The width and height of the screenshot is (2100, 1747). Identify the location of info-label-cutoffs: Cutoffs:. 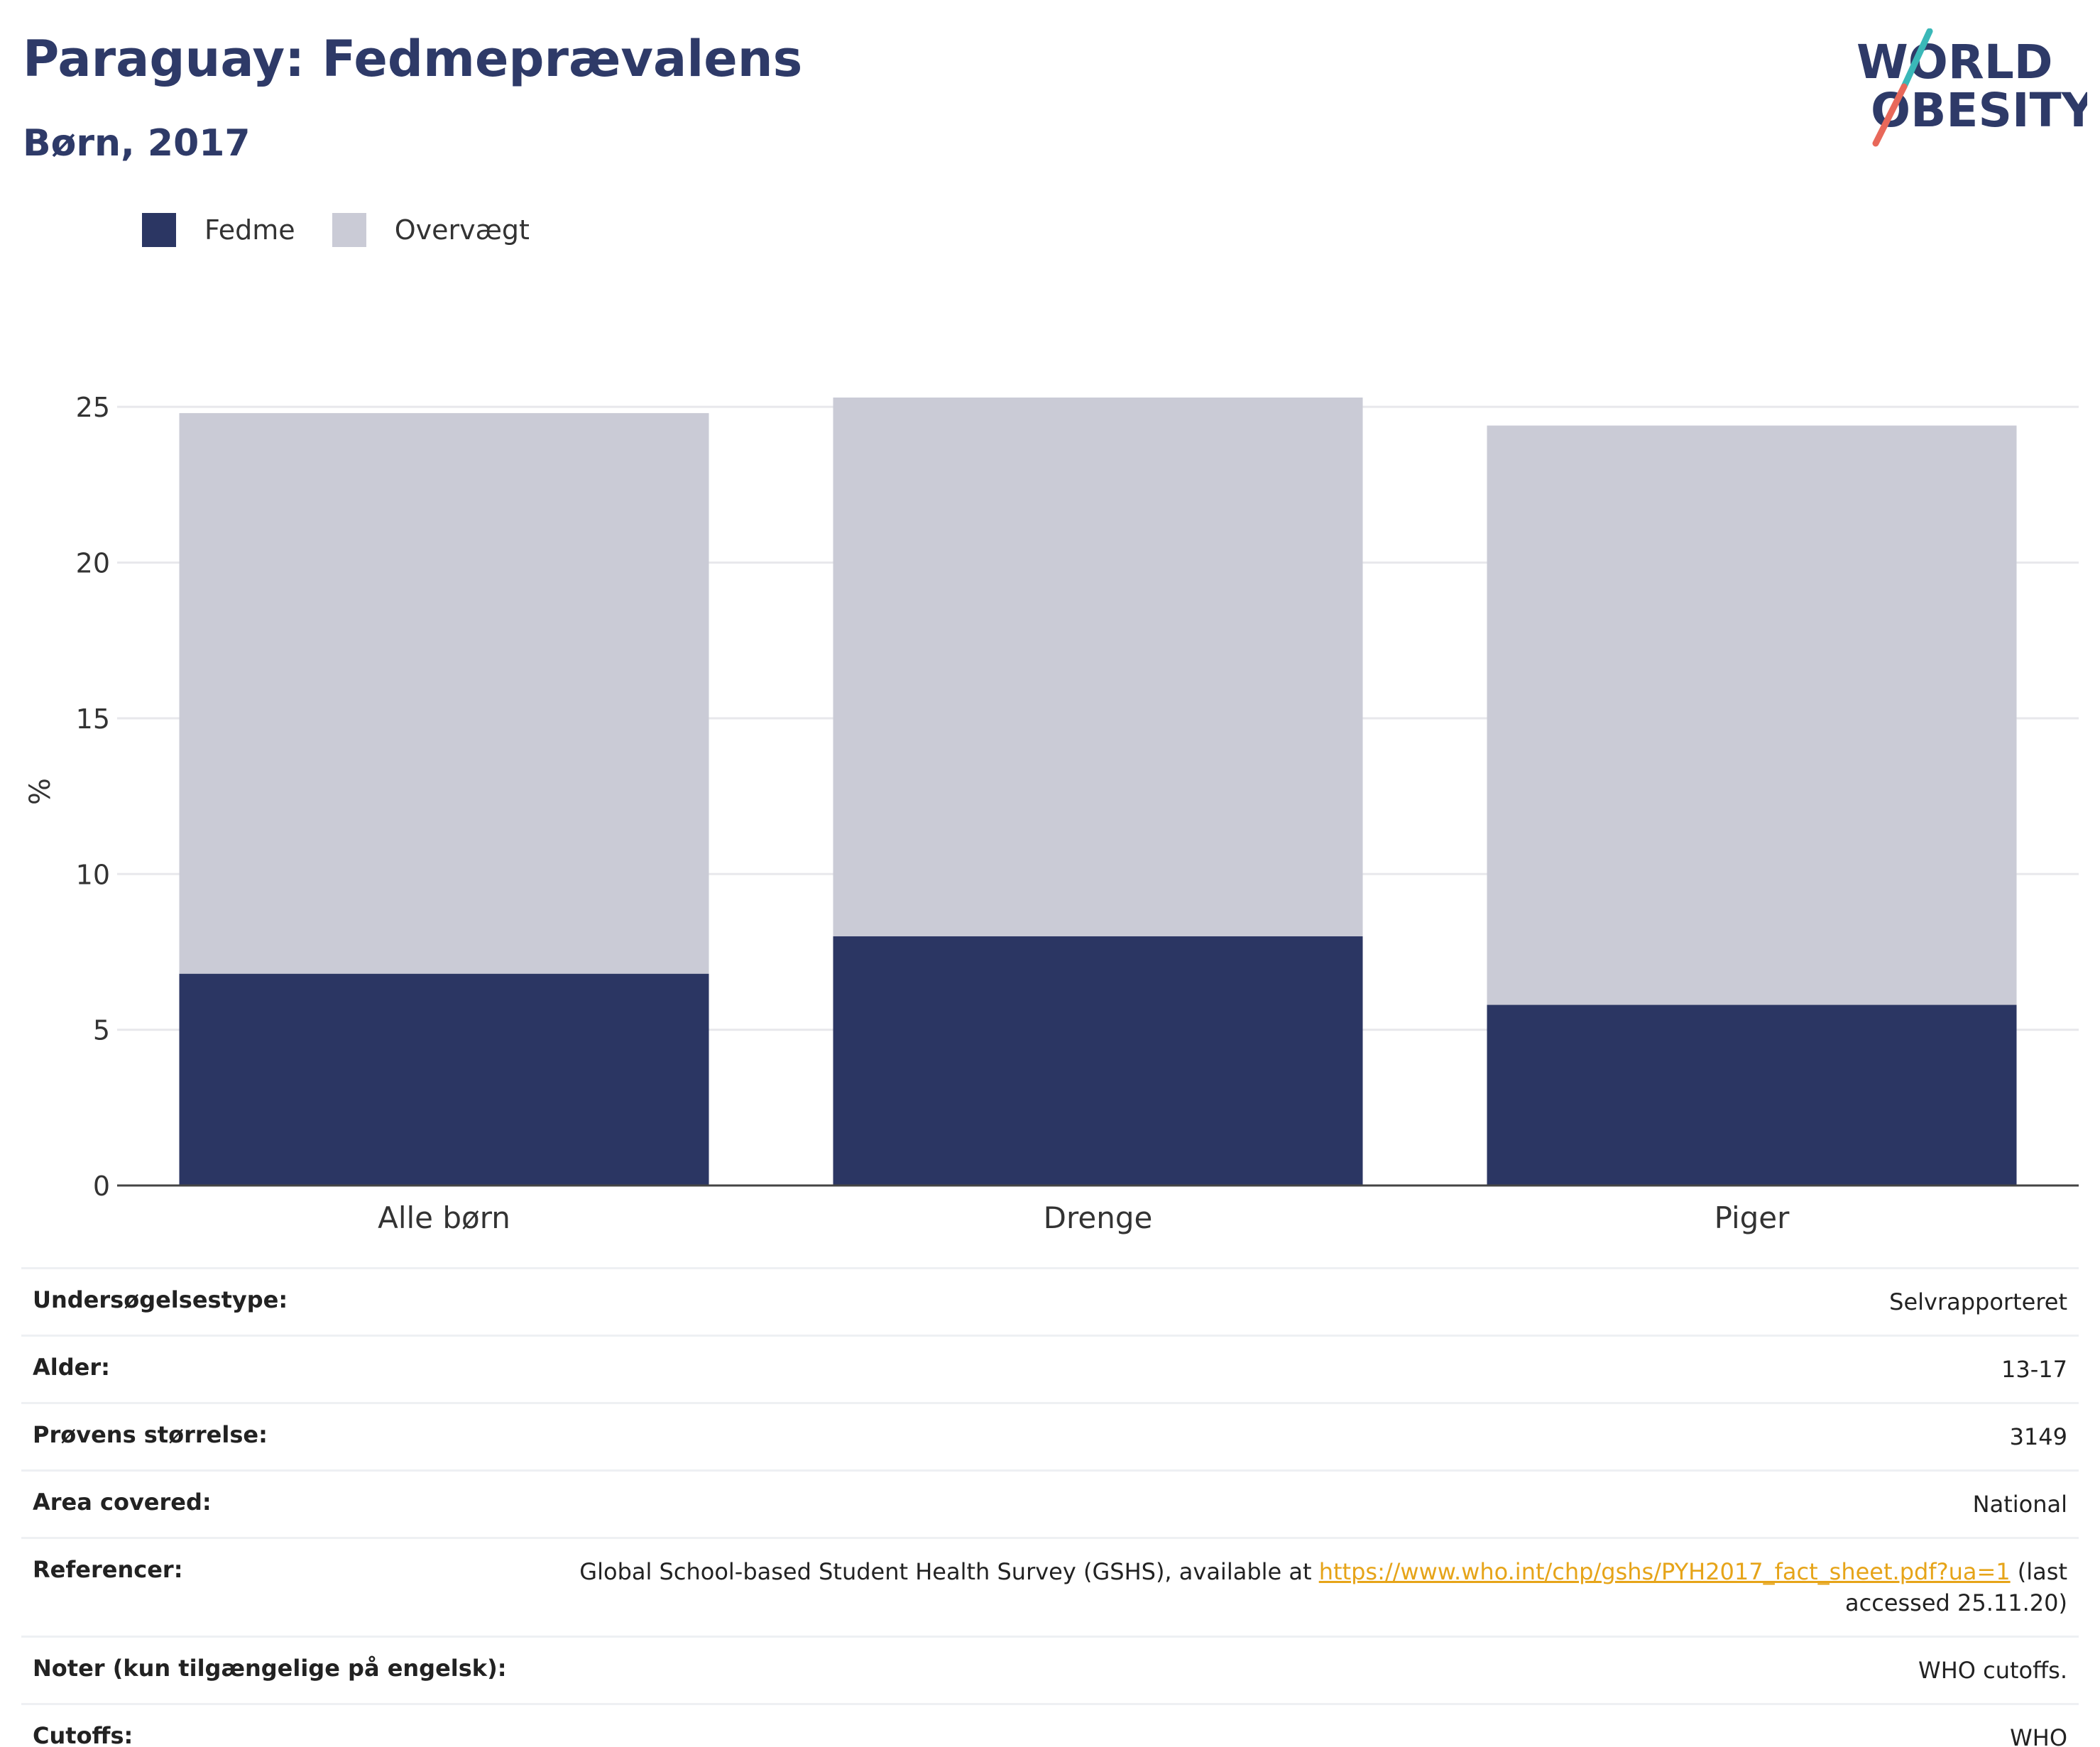
(276, 1725).